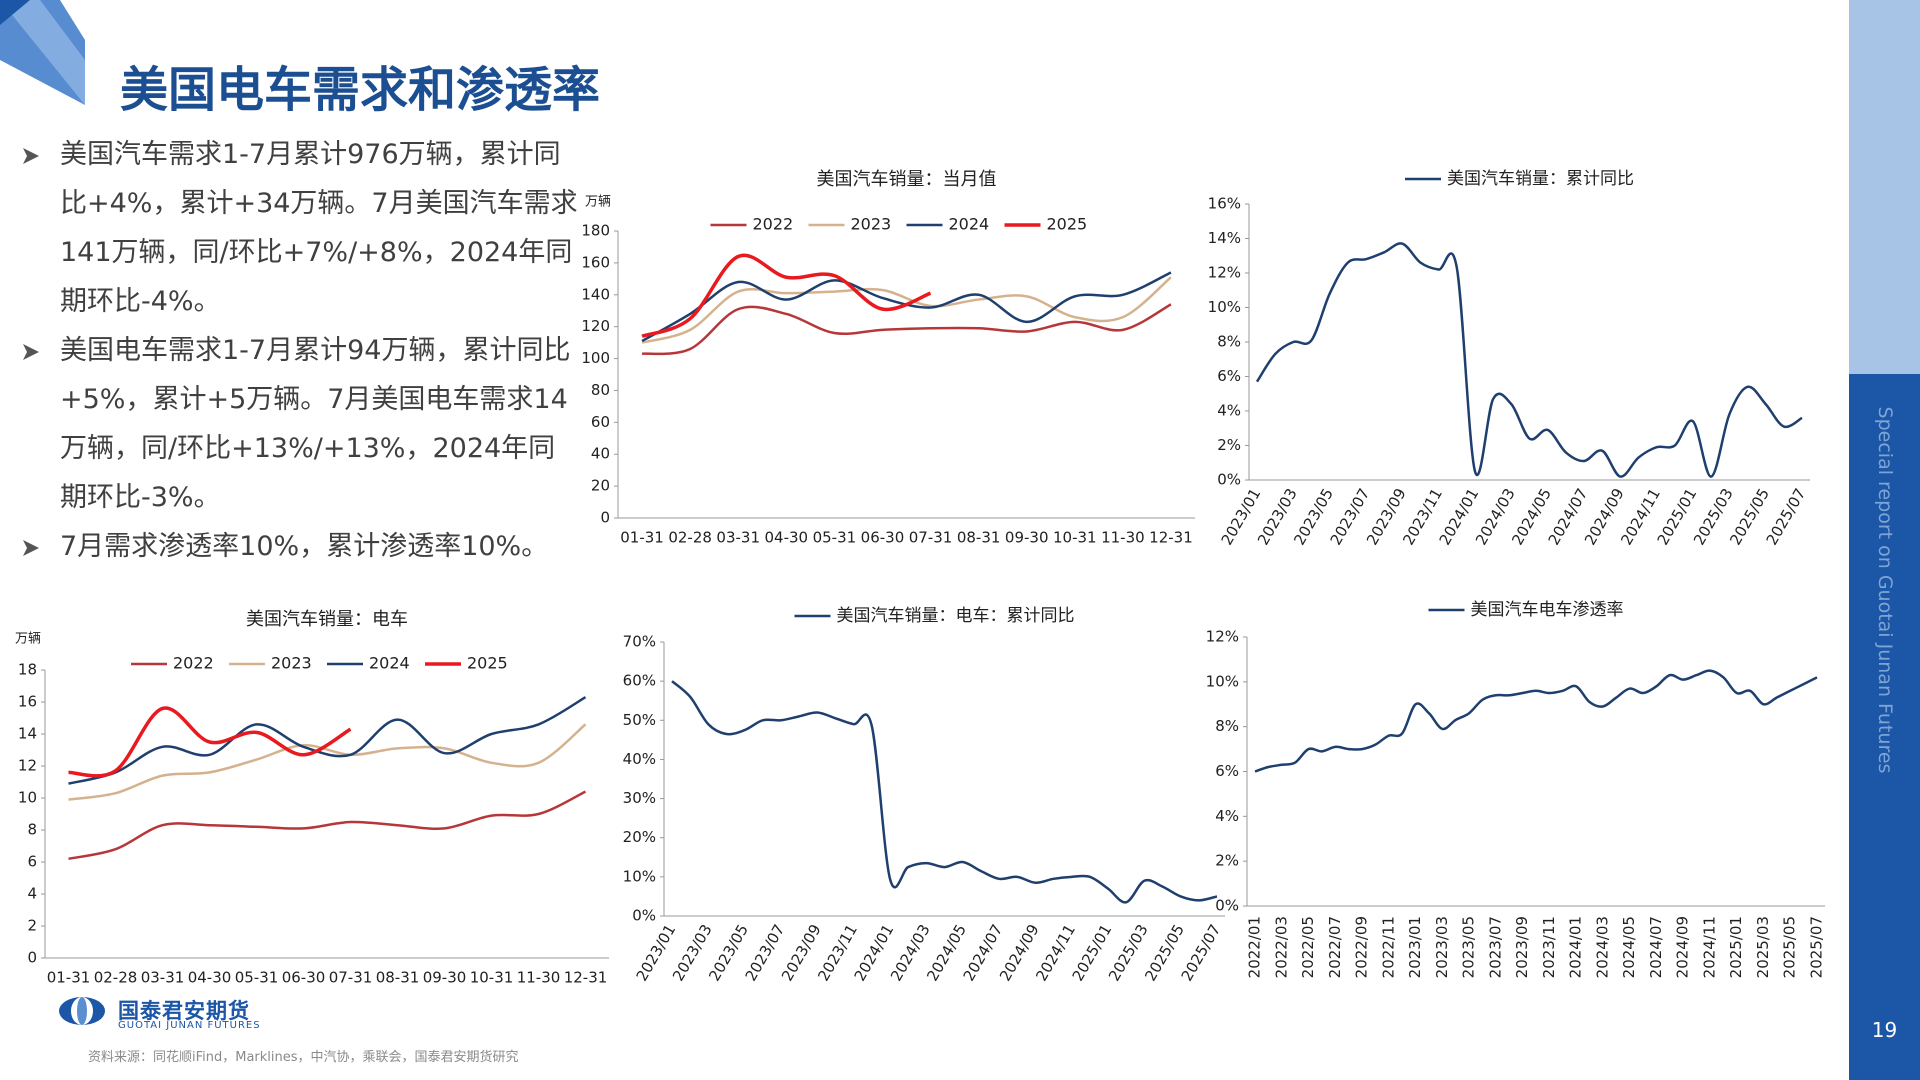  Describe the element at coordinates (1602, 947) in the screenshot. I see `x-tick-label: 2024/03` at that location.